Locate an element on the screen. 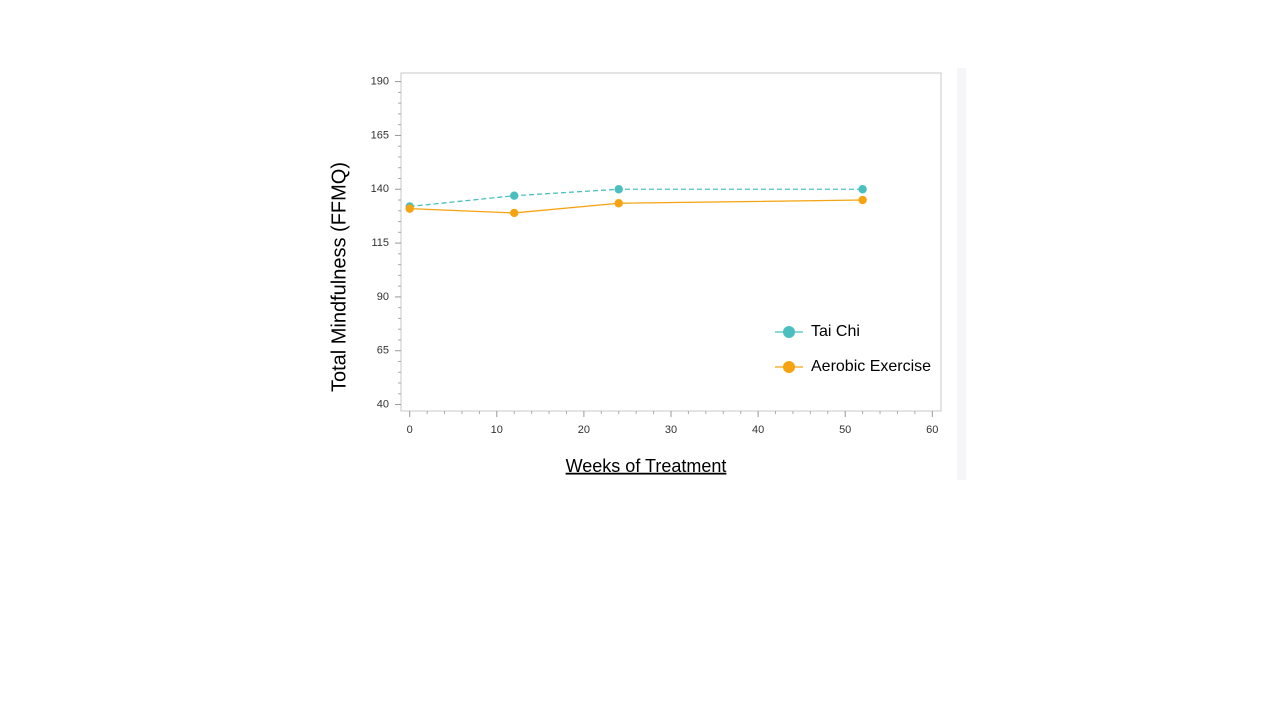 Image resolution: width=1280 pixels, height=720 pixels. x-tick-label: 30 is located at coordinates (671, 430).